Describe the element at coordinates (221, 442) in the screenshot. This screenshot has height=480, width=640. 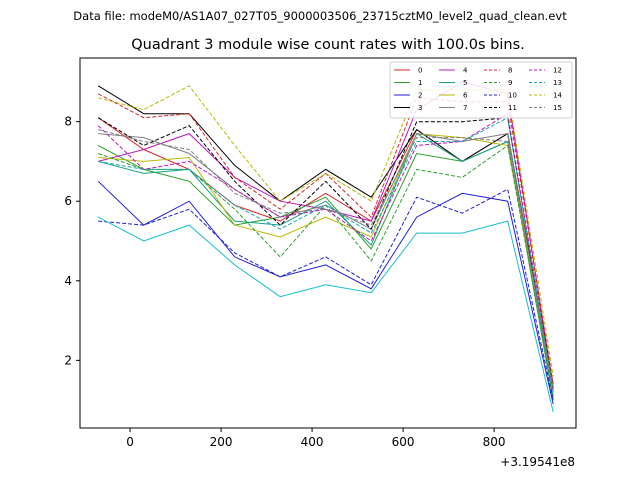
I see `x-tick-label: 200` at that location.